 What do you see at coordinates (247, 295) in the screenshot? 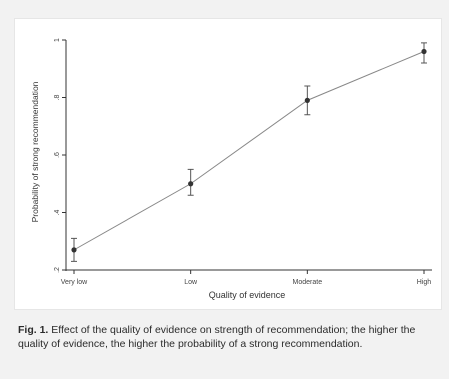
I see `x-axis-label: Quality of evidence` at bounding box center [247, 295].